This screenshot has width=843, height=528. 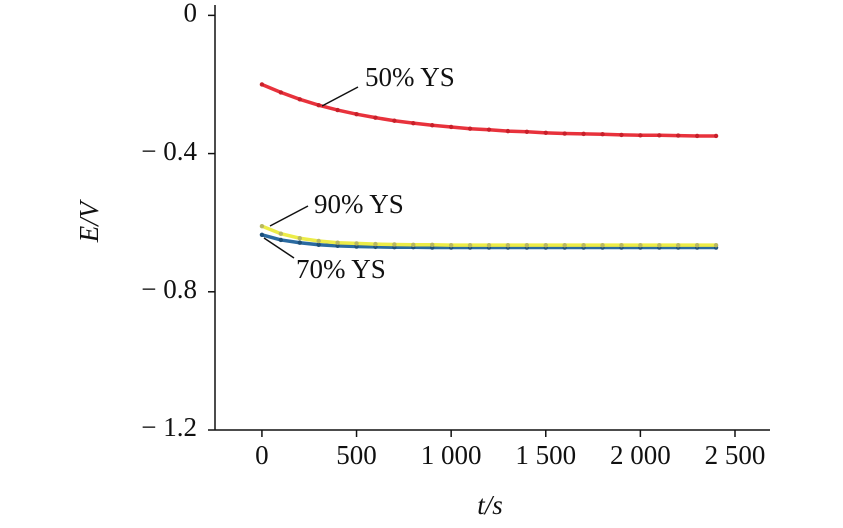 What do you see at coordinates (490, 505) in the screenshot?
I see `x-axis-label: t/s` at bounding box center [490, 505].